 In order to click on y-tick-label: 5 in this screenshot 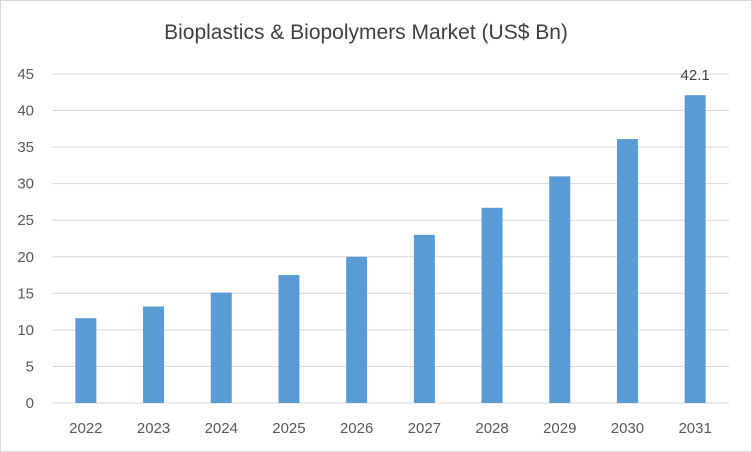, I will do `click(30, 366)`.